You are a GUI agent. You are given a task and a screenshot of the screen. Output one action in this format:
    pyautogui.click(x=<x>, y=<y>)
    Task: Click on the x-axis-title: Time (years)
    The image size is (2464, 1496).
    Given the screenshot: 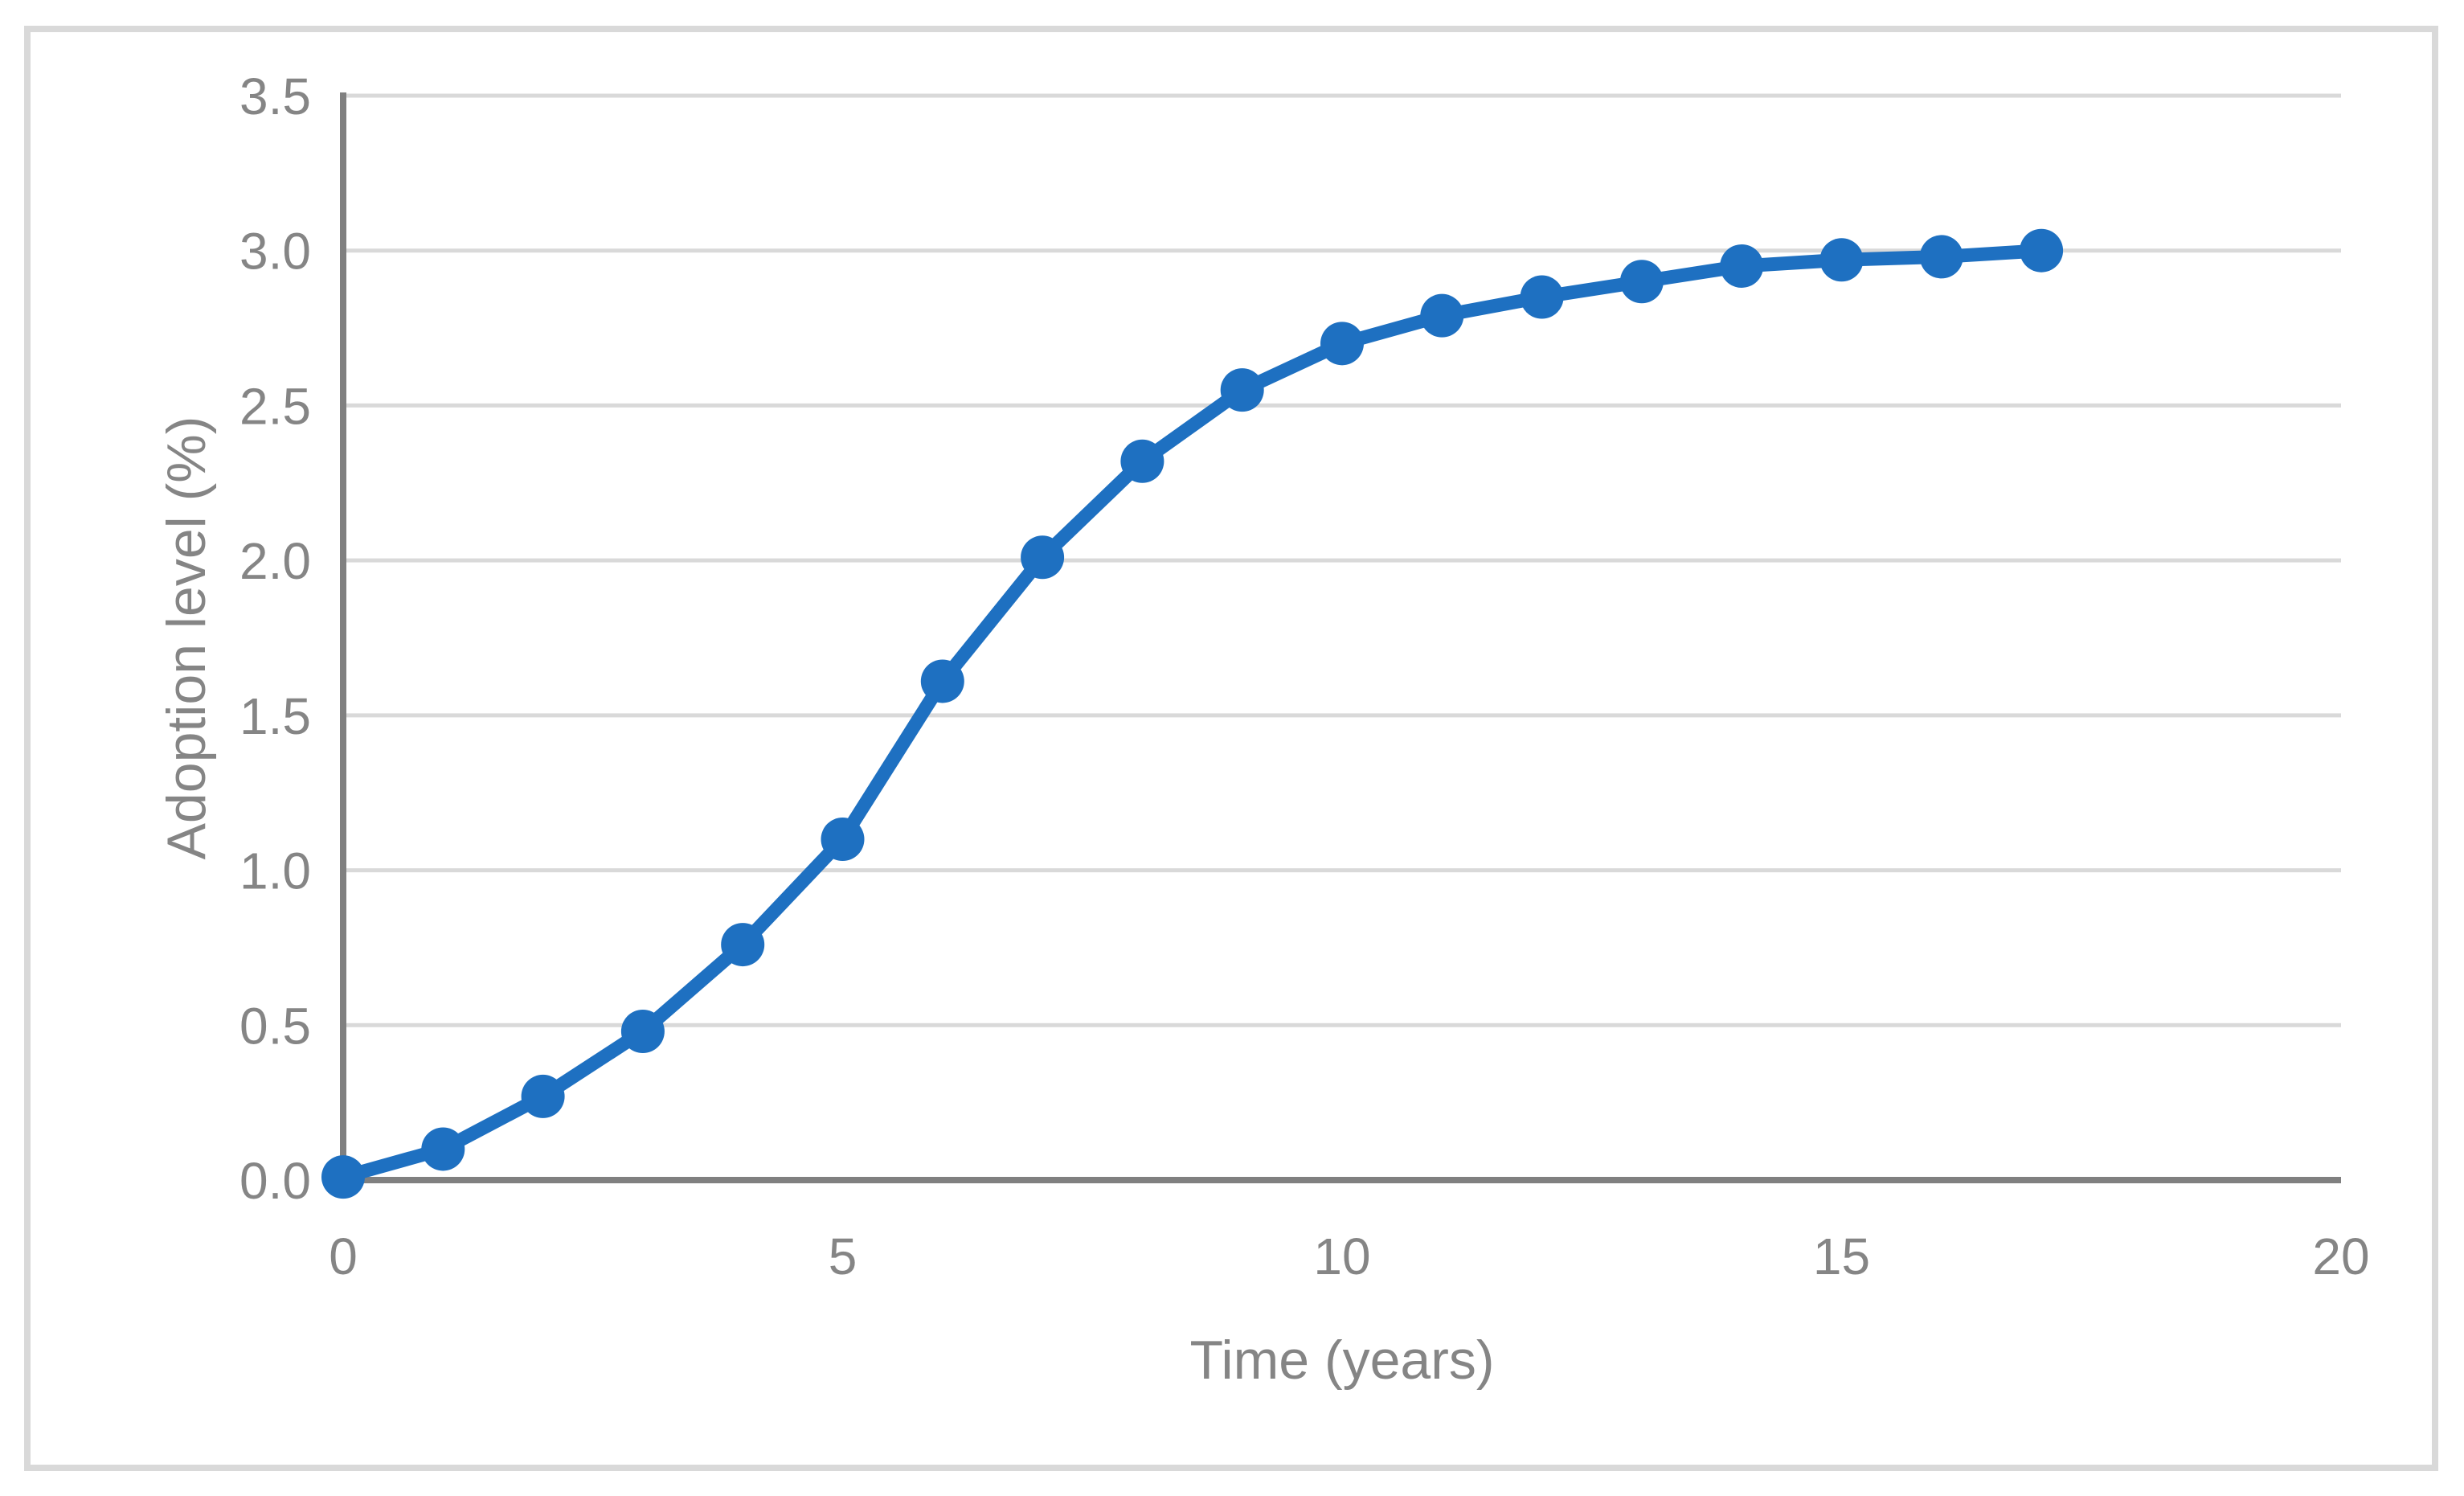 What is the action you would take?
    pyautogui.click(x=1341, y=1360)
    